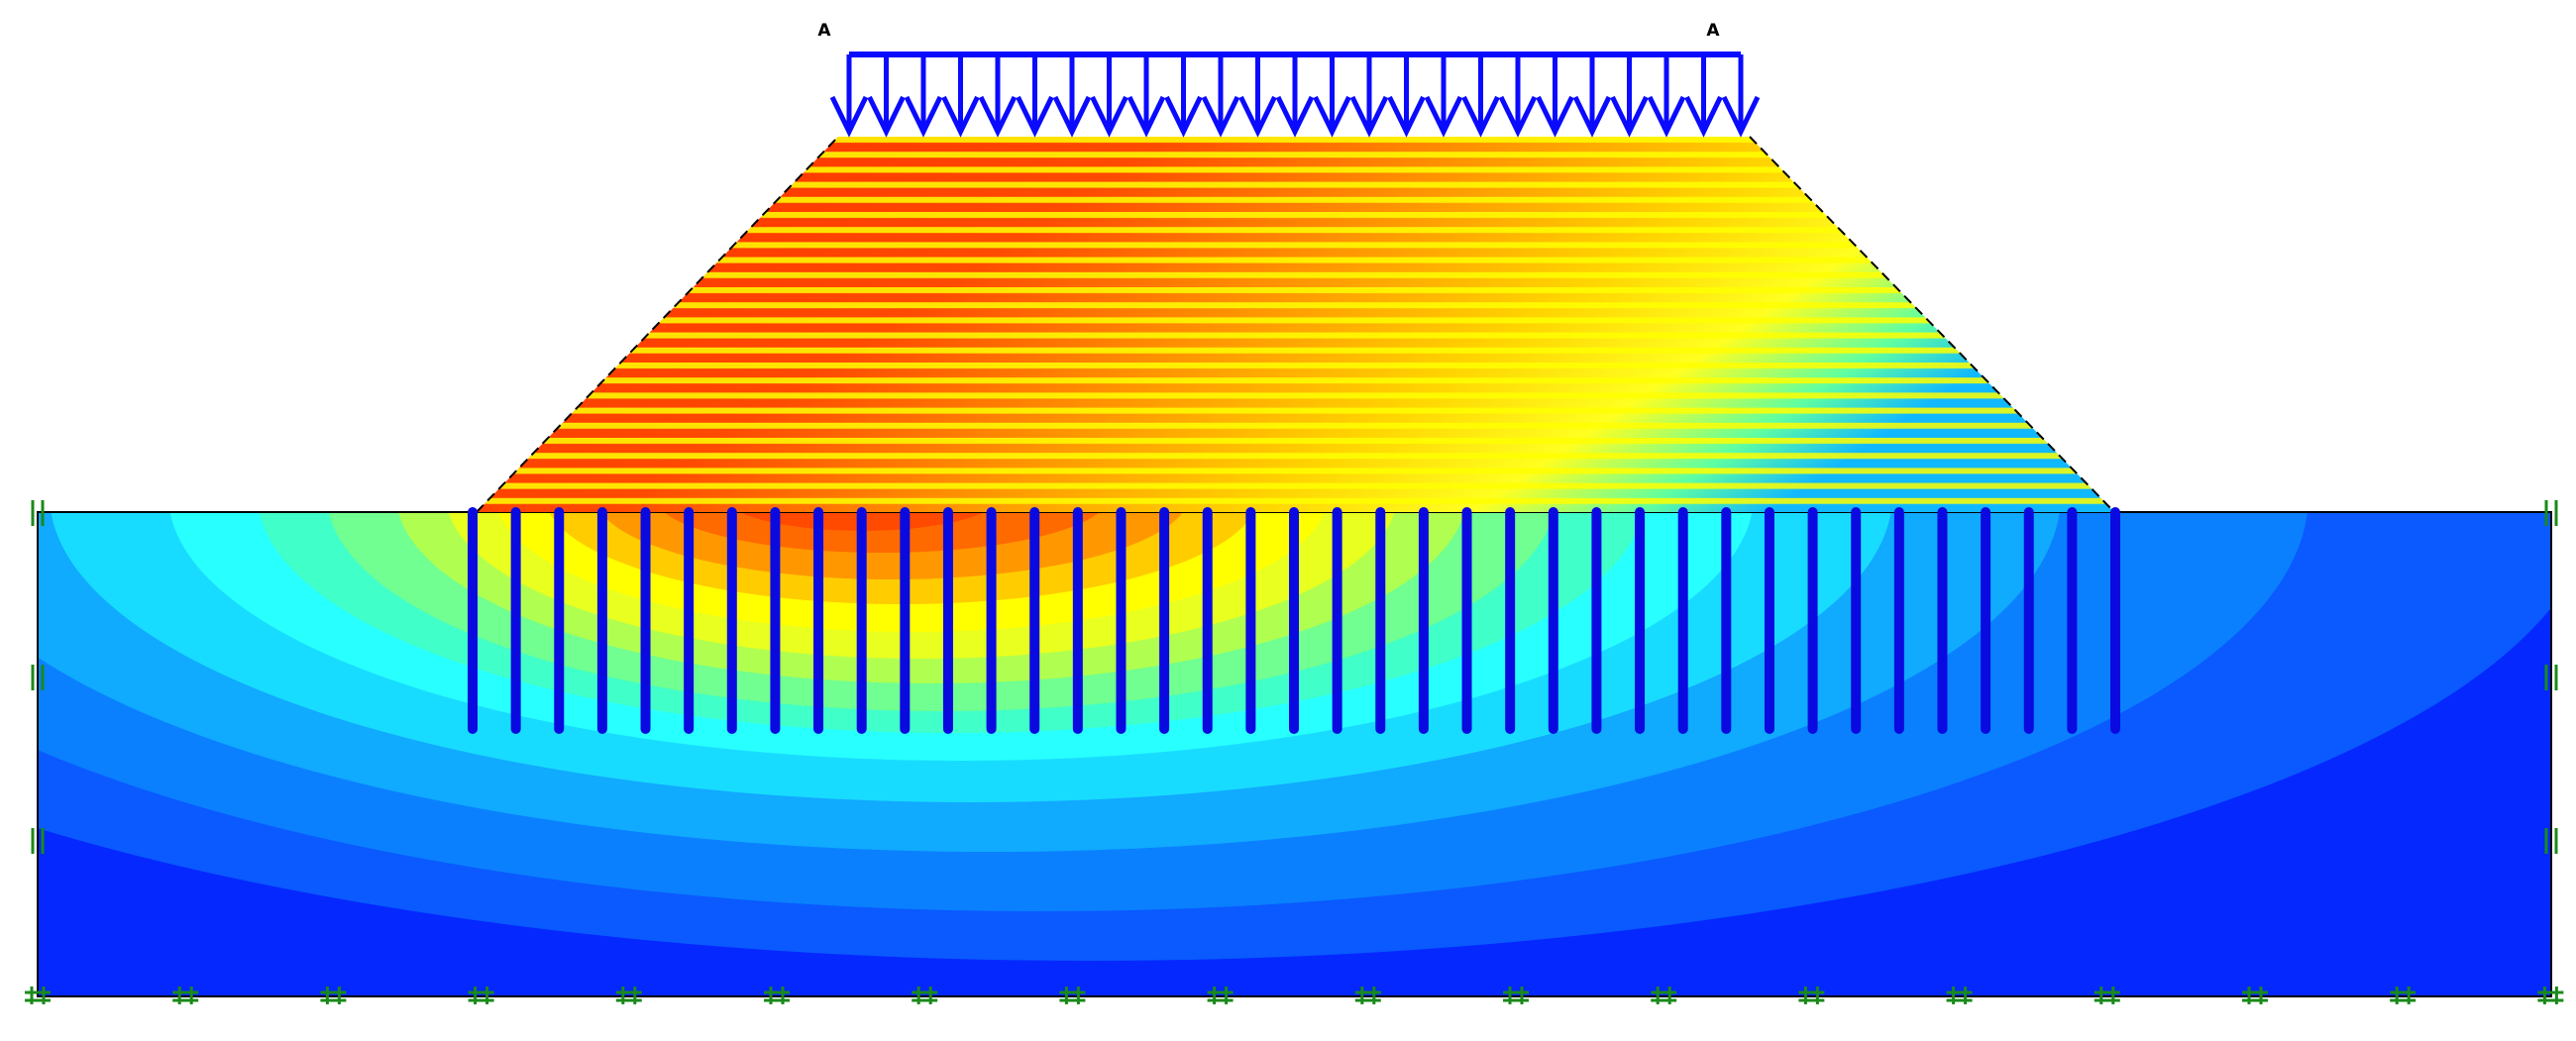  What do you see at coordinates (1932, 324) in the screenshot?
I see `slope-right` at bounding box center [1932, 324].